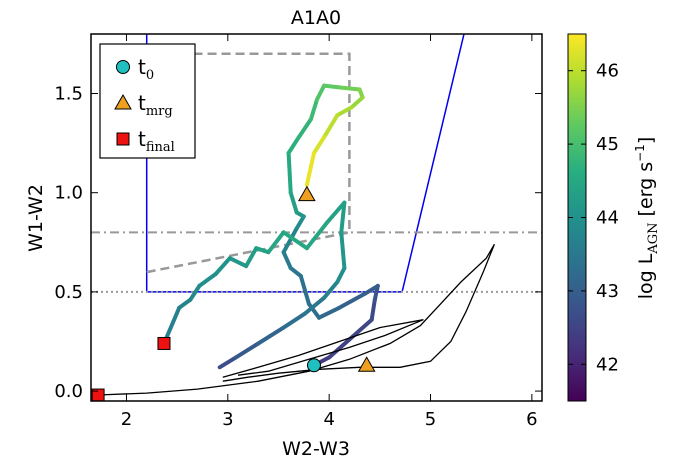  What do you see at coordinates (123, 101) in the screenshot?
I see `legend-marker-triangle` at bounding box center [123, 101].